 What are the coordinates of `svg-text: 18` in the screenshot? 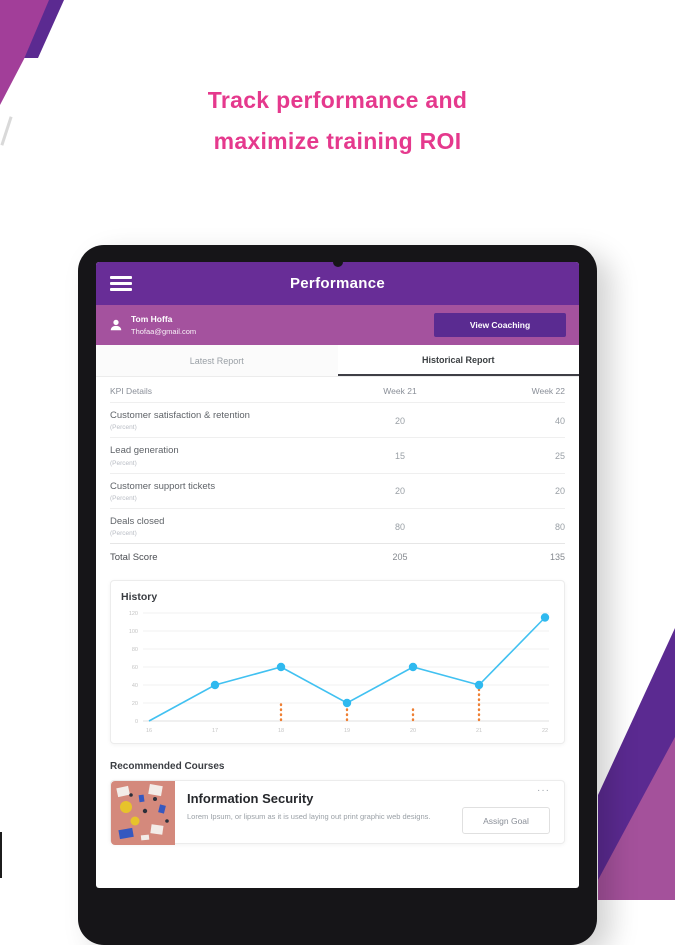 It's located at (281, 731).